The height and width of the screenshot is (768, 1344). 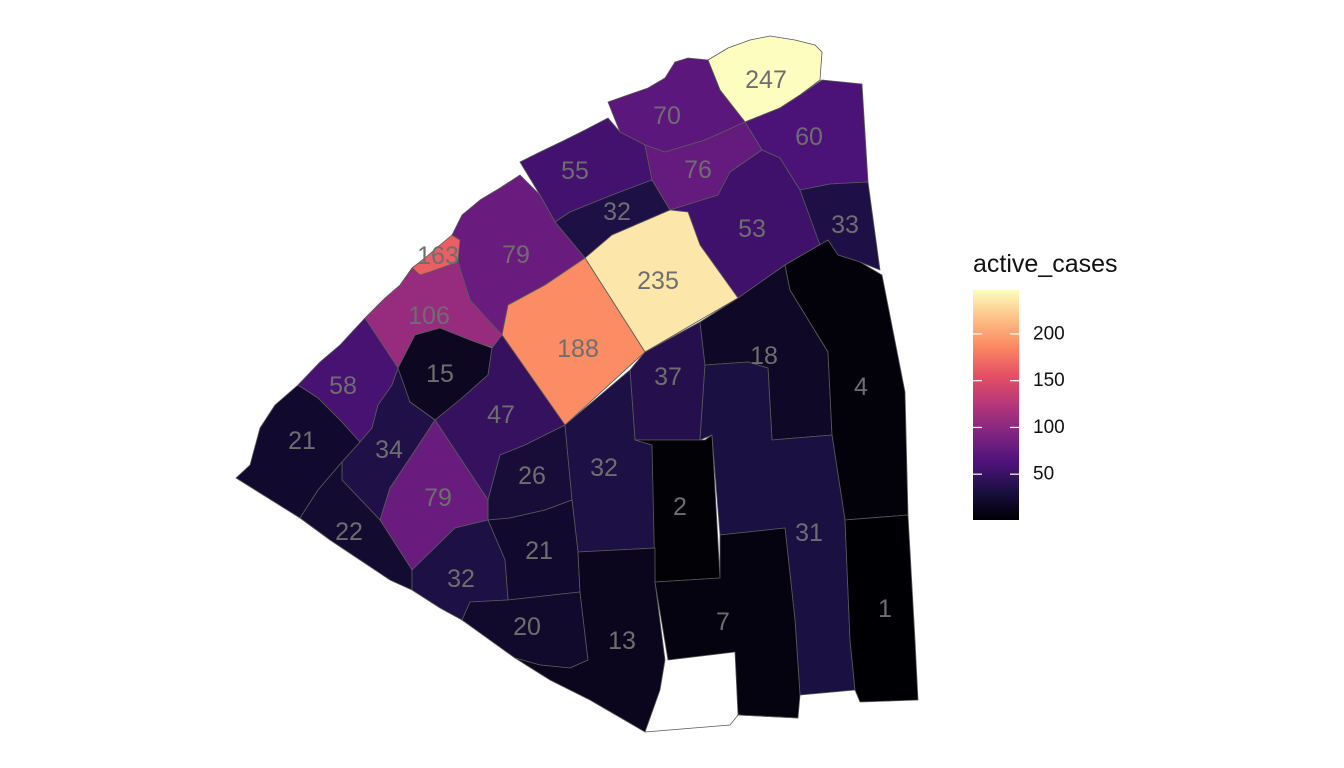 What do you see at coordinates (527, 627) in the screenshot?
I see `region-label-r20: 20` at bounding box center [527, 627].